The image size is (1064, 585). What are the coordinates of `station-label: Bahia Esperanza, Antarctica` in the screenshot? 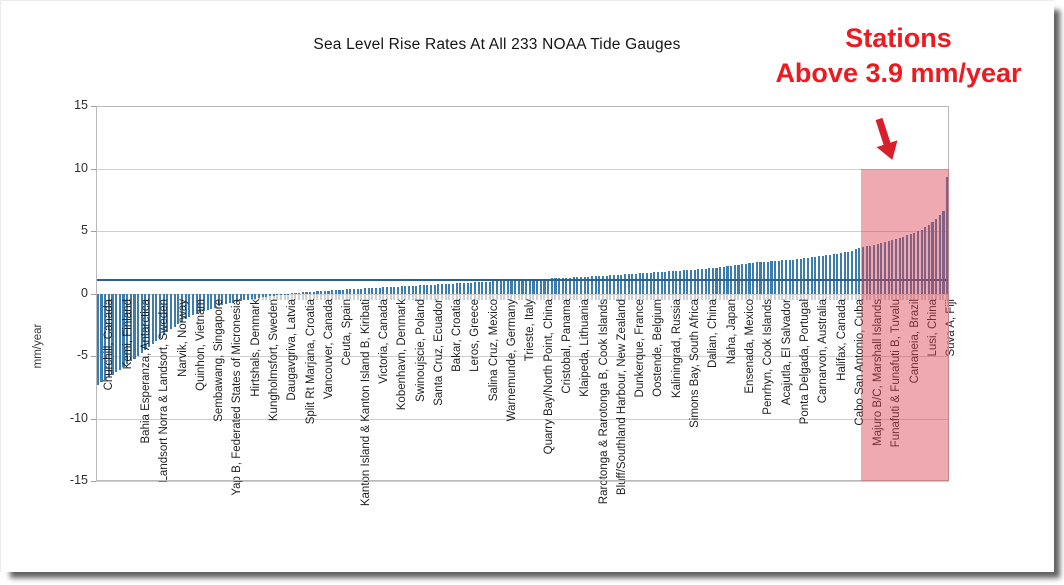 It's located at (145, 370).